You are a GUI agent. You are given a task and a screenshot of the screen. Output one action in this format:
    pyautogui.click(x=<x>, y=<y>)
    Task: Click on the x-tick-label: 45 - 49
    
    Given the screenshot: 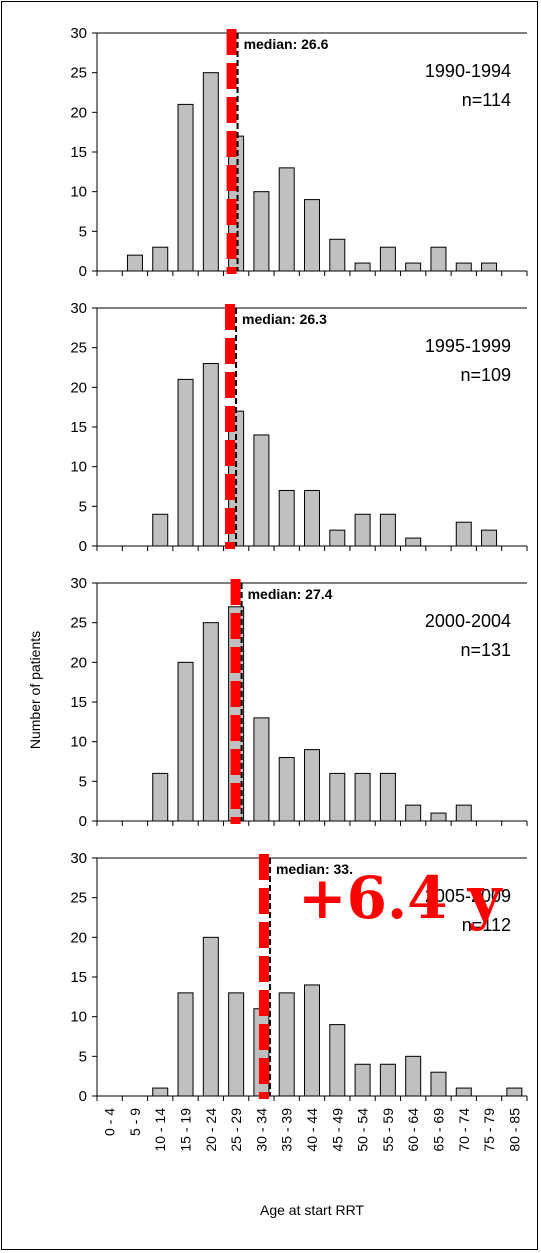 What is the action you would take?
    pyautogui.click(x=337, y=1130)
    